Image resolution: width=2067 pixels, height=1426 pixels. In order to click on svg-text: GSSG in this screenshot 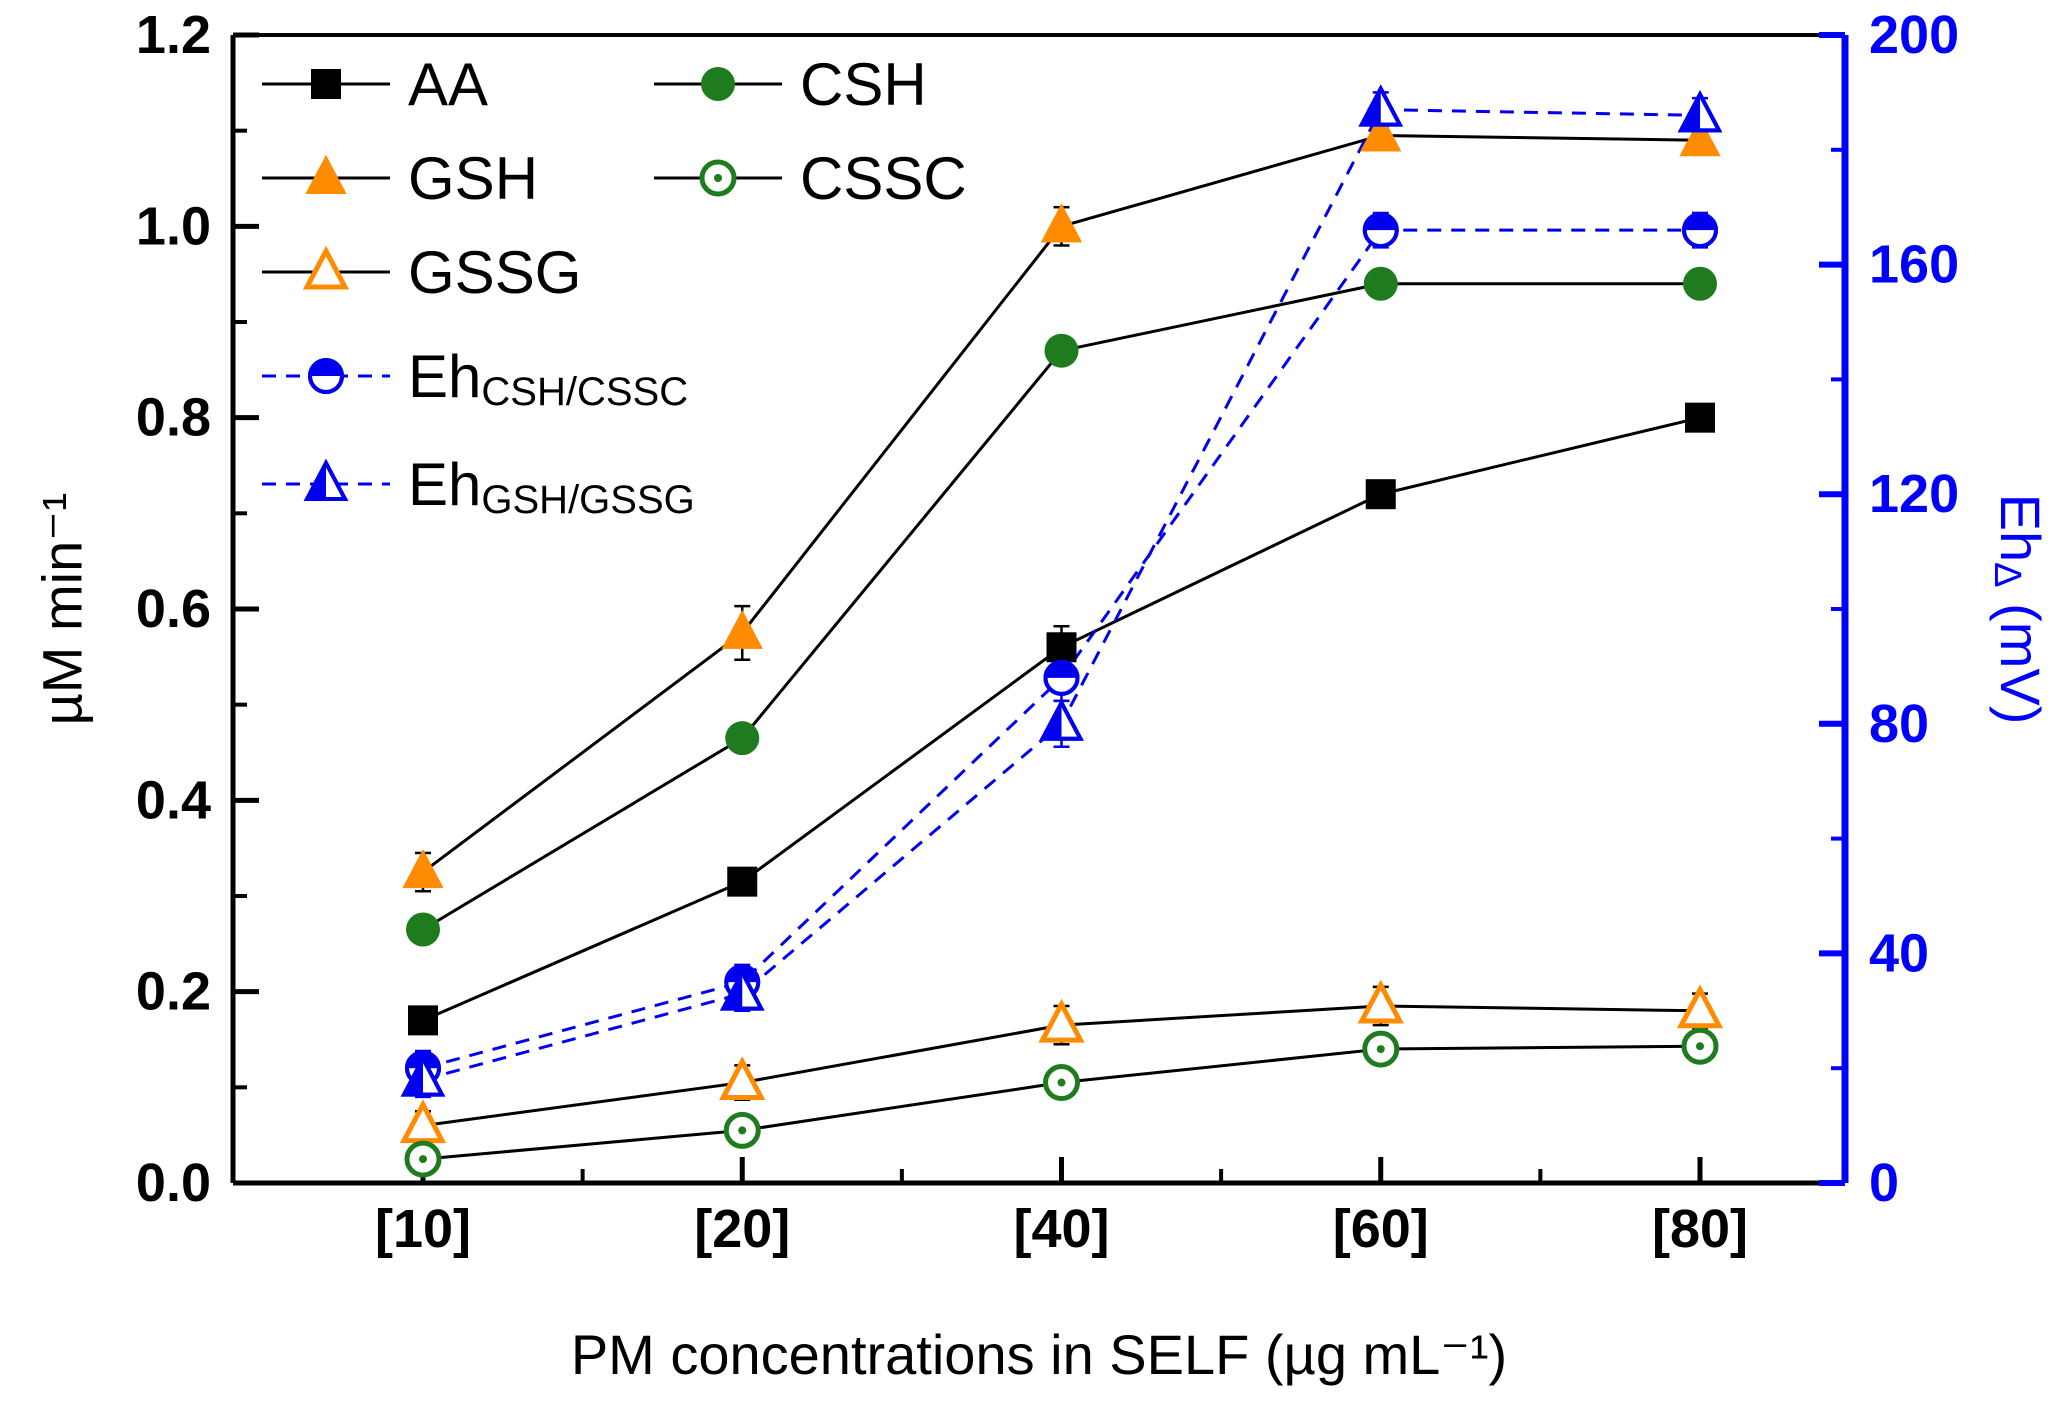, I will do `click(494, 272)`.